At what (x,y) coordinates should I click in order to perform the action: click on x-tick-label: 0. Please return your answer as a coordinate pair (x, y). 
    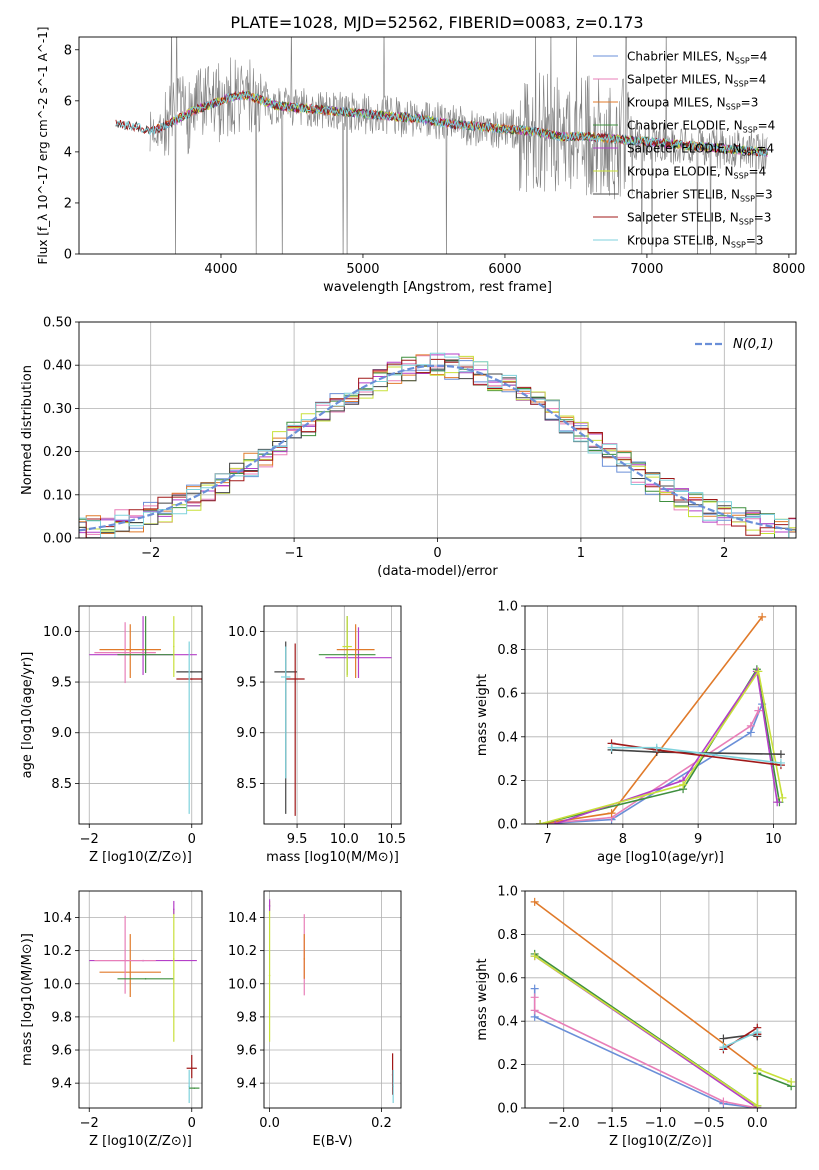
    Looking at the image, I should click on (192, 839).